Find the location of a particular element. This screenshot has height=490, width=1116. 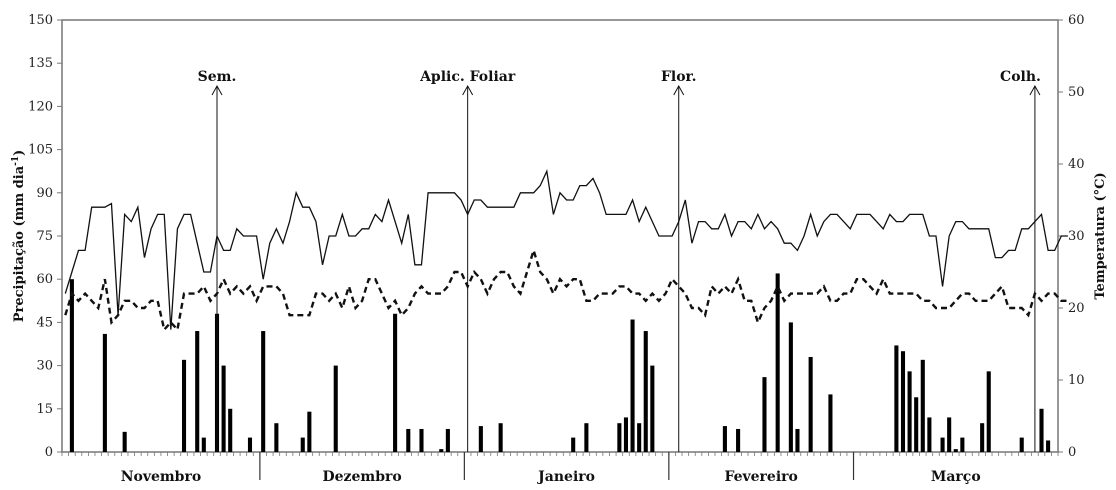

right-tick-label: 10 is located at coordinates (1076, 380).